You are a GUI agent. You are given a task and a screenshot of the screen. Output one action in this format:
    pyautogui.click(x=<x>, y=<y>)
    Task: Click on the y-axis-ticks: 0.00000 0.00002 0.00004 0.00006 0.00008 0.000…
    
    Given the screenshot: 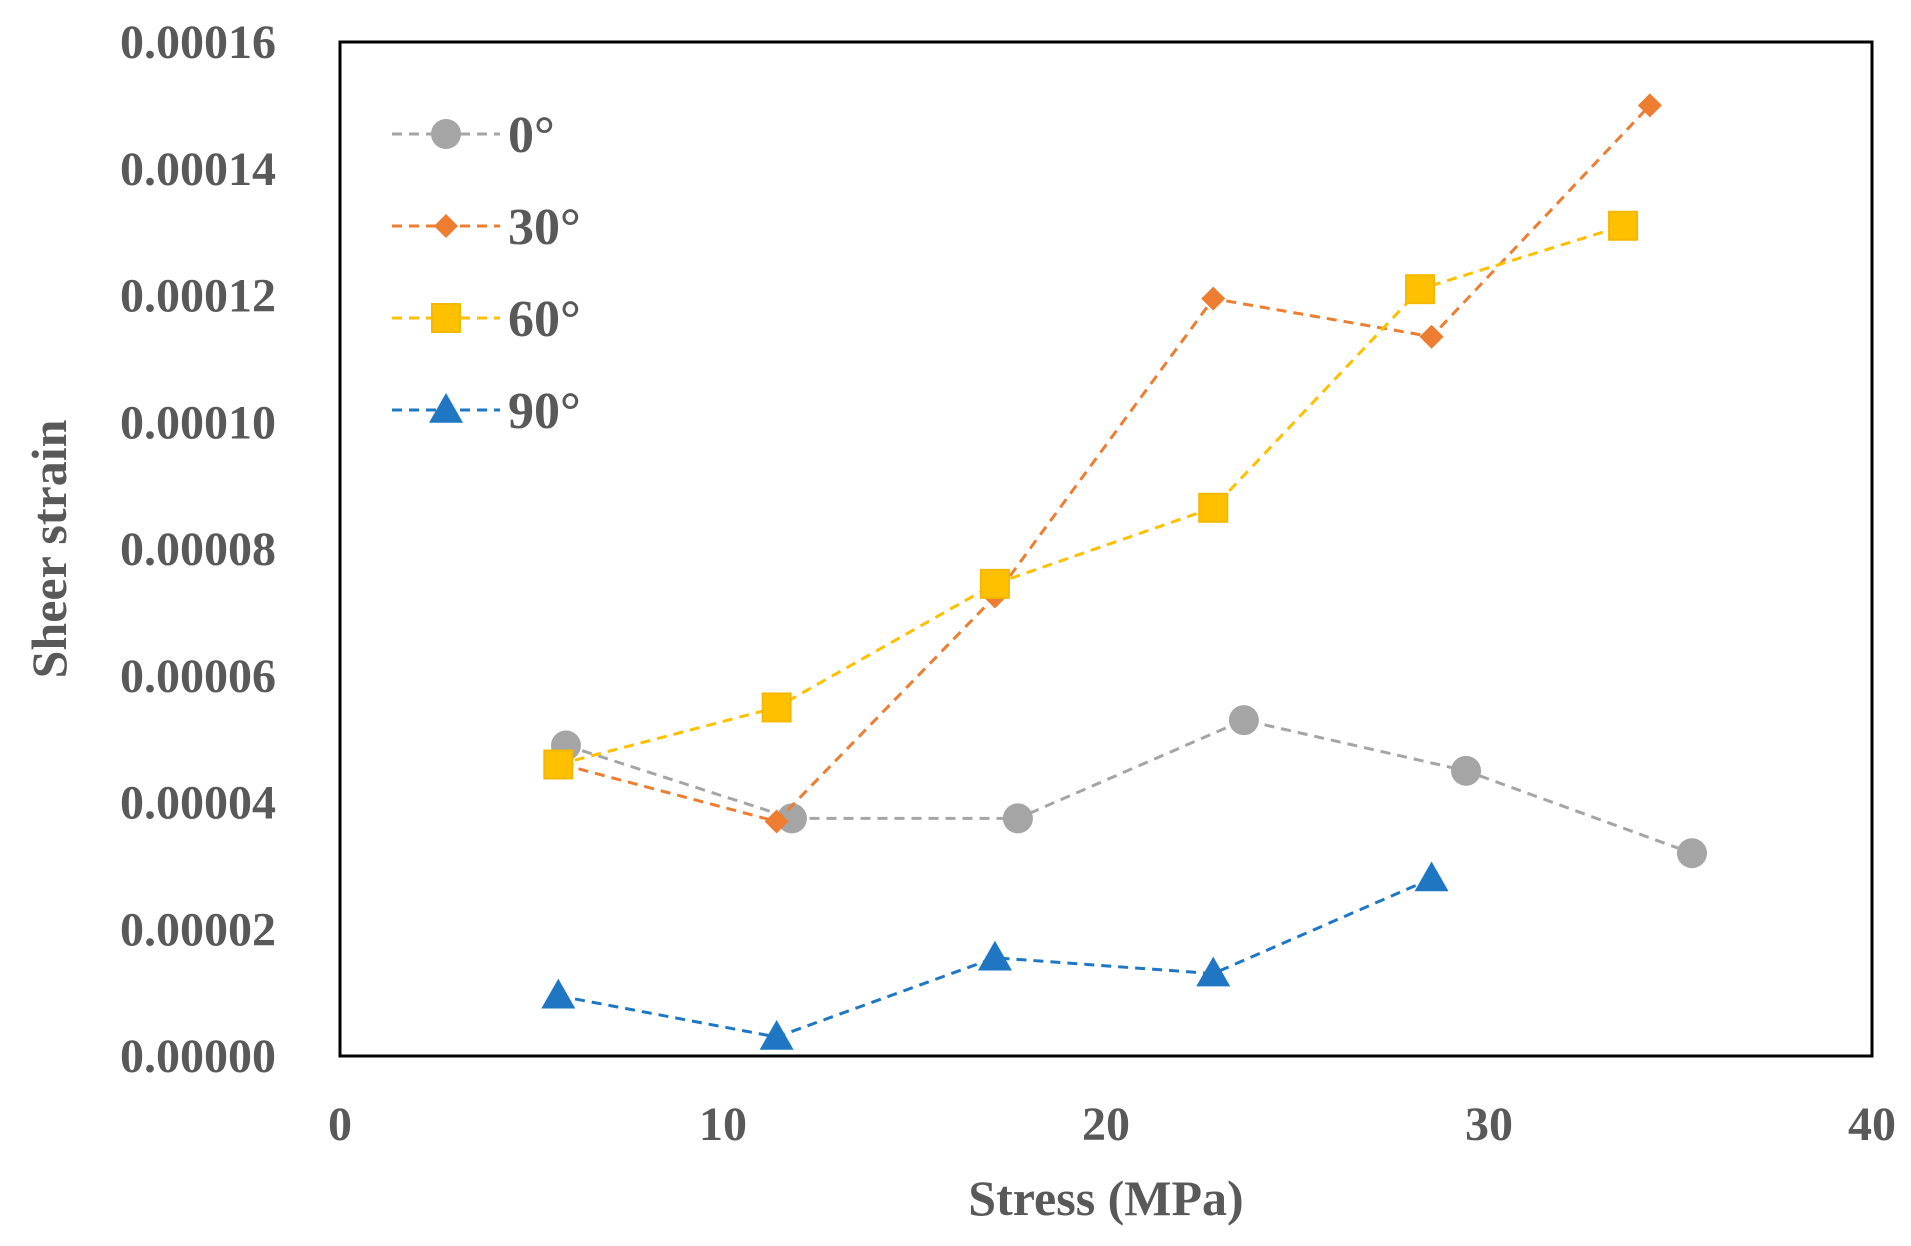 What is the action you would take?
    pyautogui.click(x=198, y=549)
    